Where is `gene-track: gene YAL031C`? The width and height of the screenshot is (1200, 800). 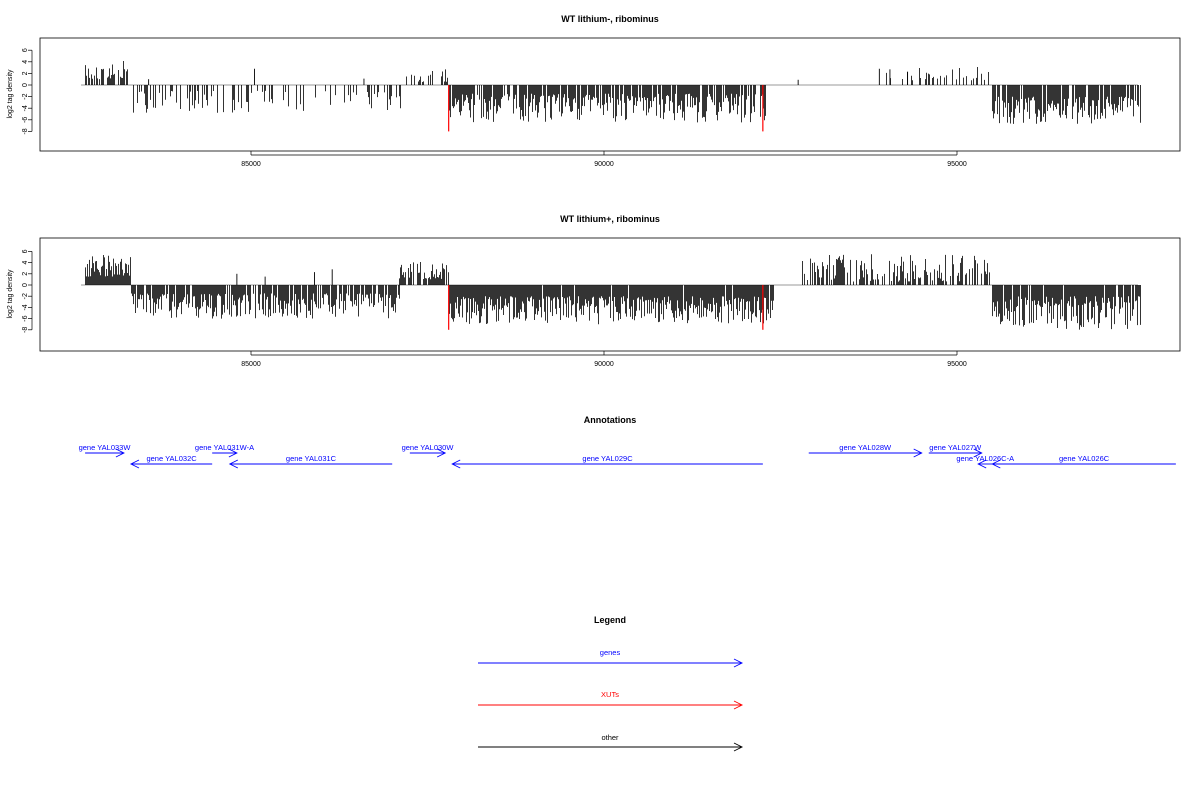 gene-track: gene YAL031C is located at coordinates (310, 461).